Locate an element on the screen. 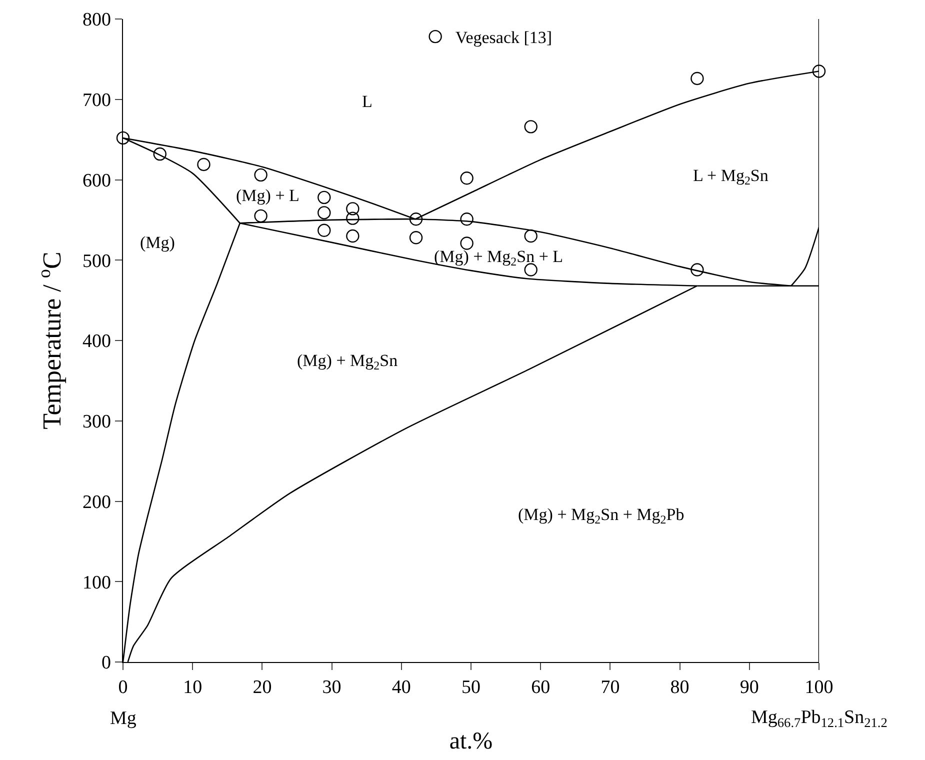  x-tick-label: 100 is located at coordinates (819, 687).